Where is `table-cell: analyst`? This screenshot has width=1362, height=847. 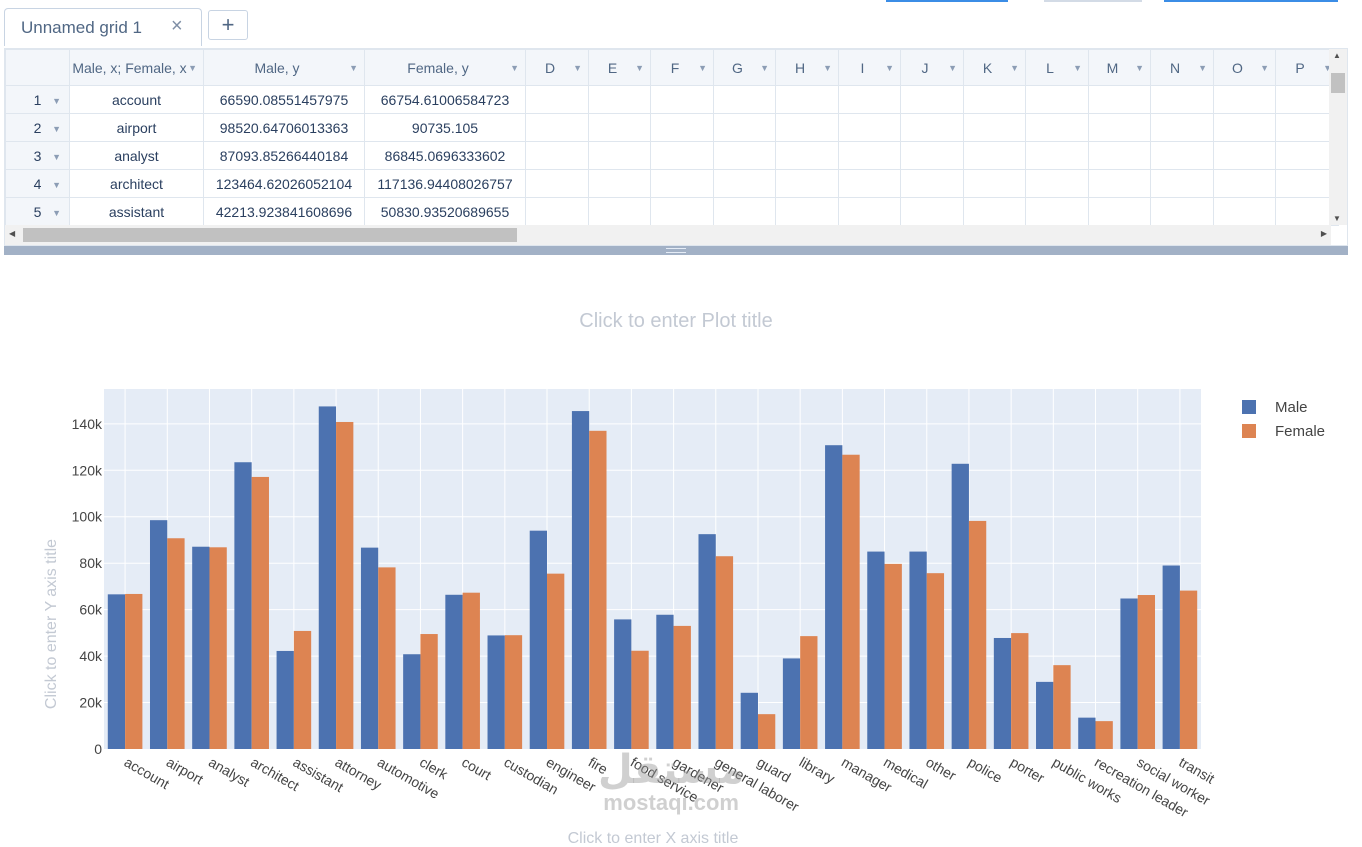
table-cell: analyst is located at coordinates (136, 155).